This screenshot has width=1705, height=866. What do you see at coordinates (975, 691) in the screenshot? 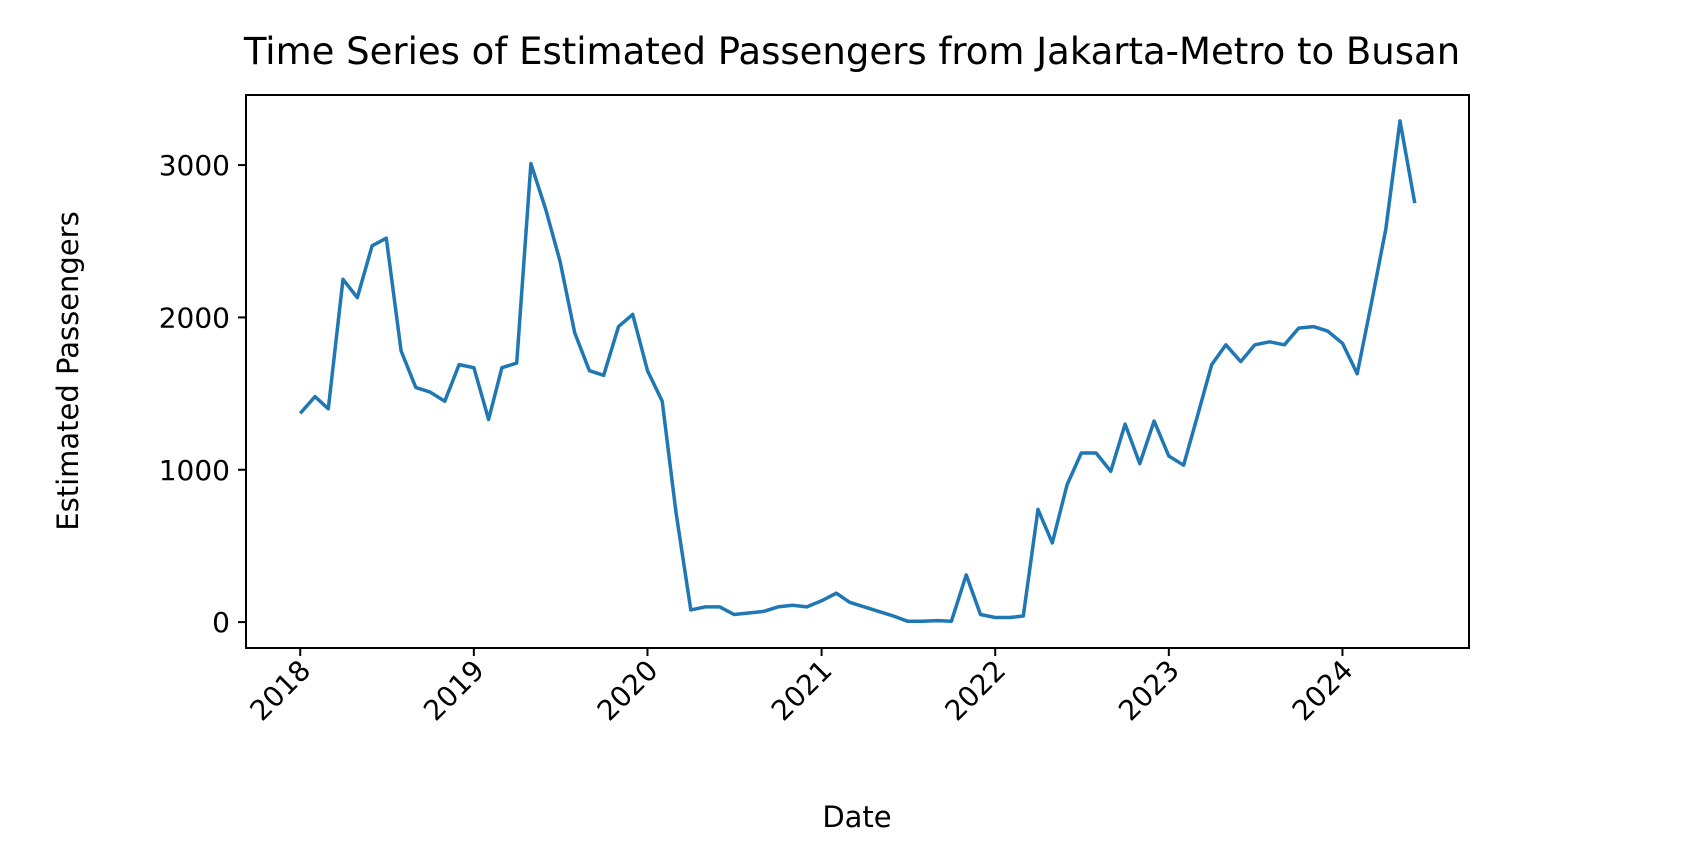
I see `x-tick-label: 2022` at bounding box center [975, 691].